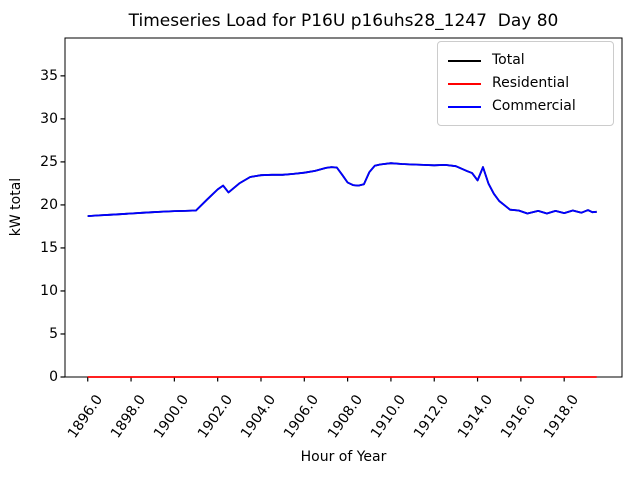 The image size is (640, 480). Describe the element at coordinates (53, 333) in the screenshot. I see `y-tick-label: 5` at that location.